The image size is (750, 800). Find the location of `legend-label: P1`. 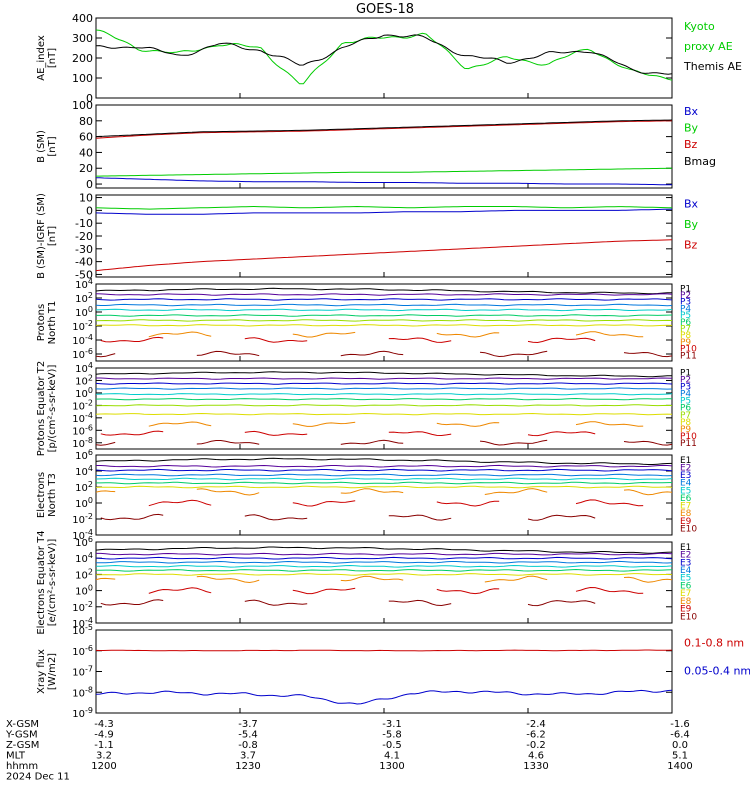

legend-label: P1 is located at coordinates (685, 374).